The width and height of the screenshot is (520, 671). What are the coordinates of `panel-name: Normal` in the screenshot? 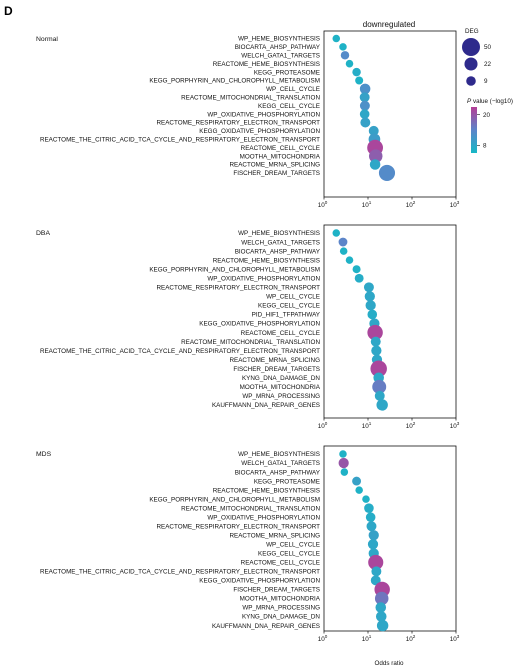 It's located at (47, 39).